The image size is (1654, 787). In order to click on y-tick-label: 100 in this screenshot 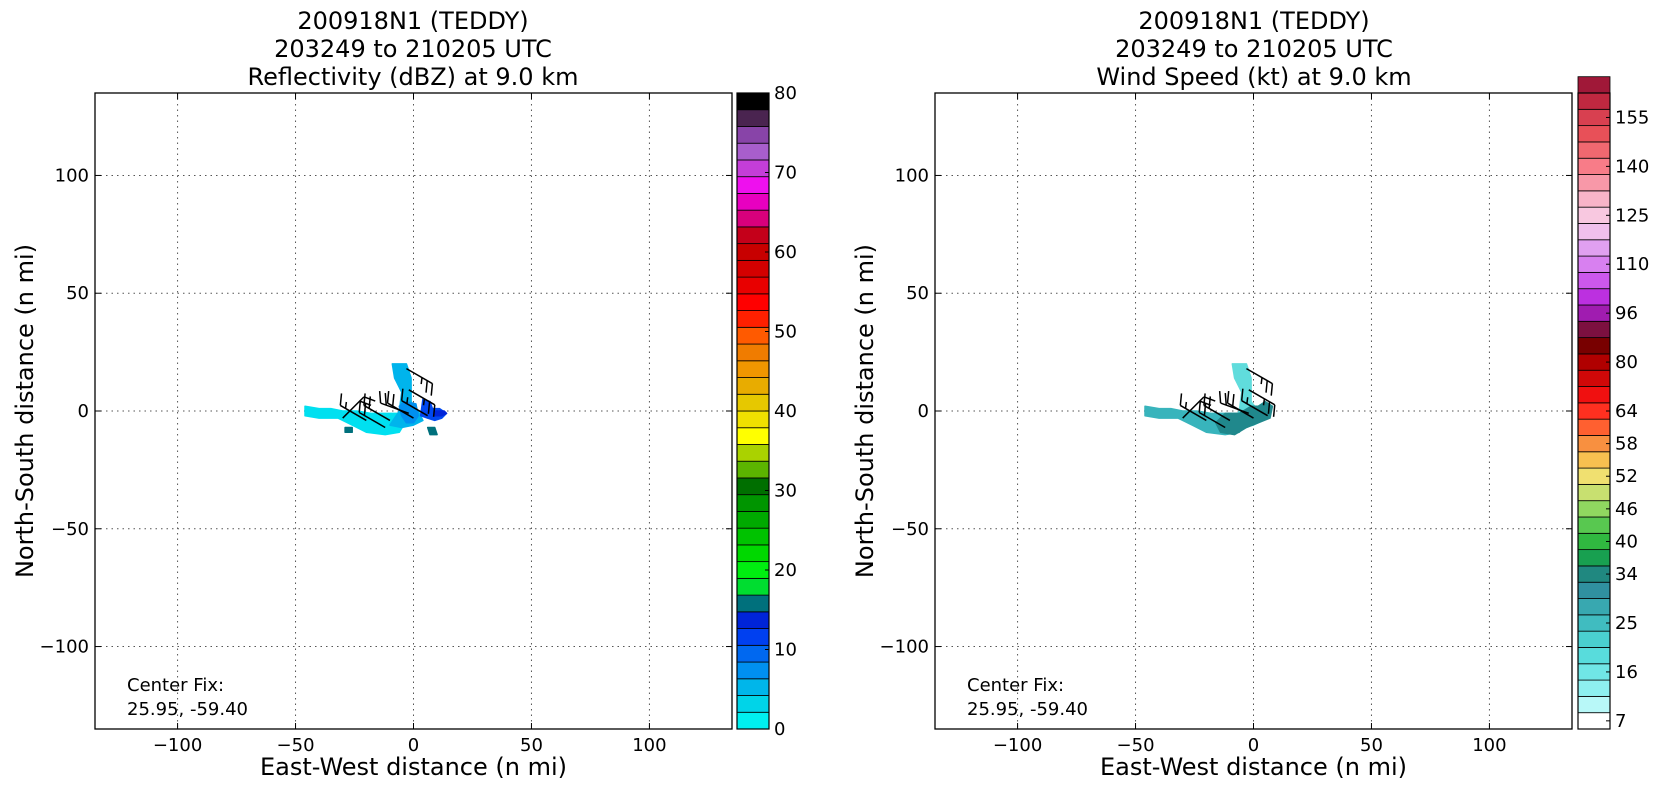, I will do `click(72, 175)`.